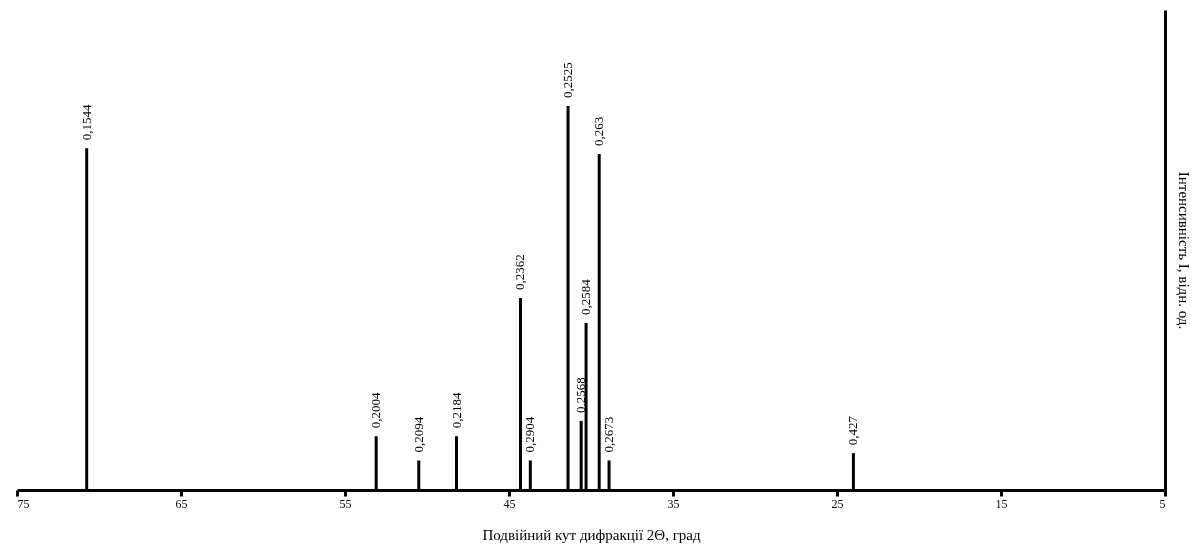  What do you see at coordinates (345, 503) in the screenshot?
I see `x-tick-label: 55` at bounding box center [345, 503].